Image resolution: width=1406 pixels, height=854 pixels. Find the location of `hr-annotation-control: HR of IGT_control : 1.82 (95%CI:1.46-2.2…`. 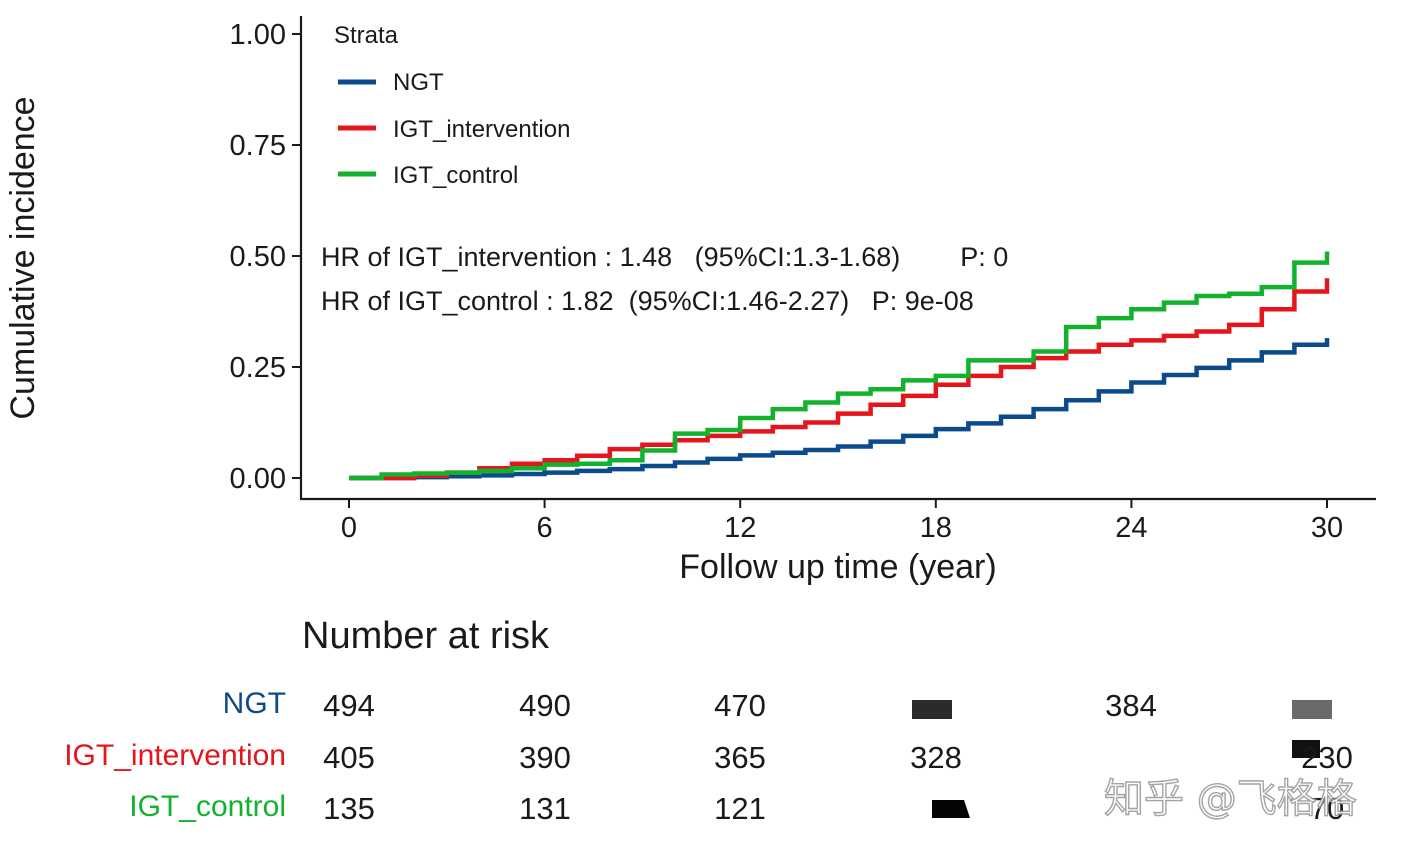

hr-annotation-control: HR of IGT_control : 1.82 (95%CI:1.46-2.2… is located at coordinates (647, 301).